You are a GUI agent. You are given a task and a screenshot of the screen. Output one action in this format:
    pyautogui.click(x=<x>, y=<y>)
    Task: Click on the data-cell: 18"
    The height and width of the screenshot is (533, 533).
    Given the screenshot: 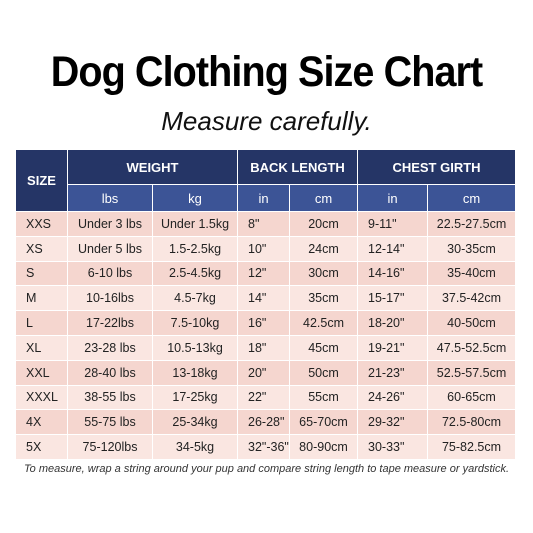 What is the action you would take?
    pyautogui.click(x=263, y=348)
    